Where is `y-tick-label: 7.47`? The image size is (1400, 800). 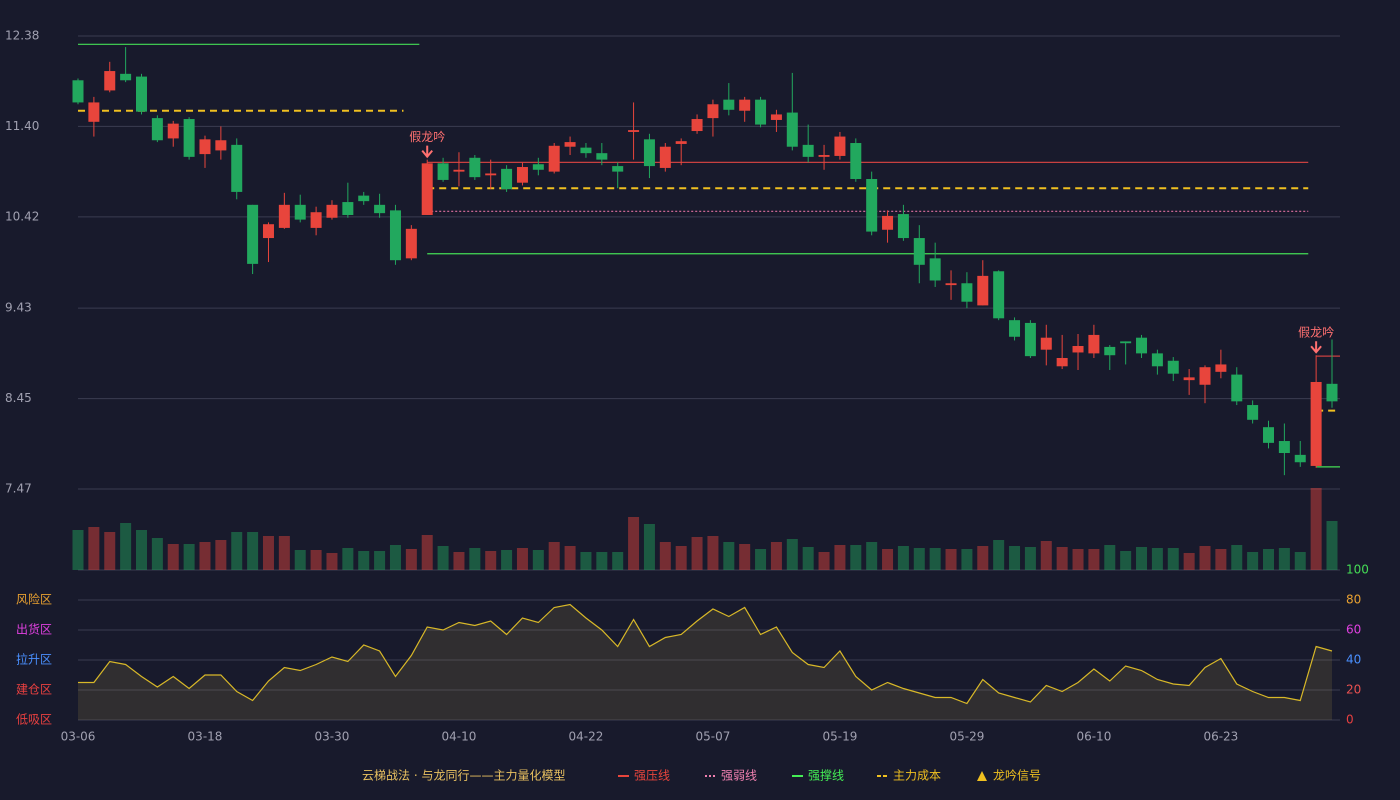
y-tick-label: 7.47 is located at coordinates (18, 489).